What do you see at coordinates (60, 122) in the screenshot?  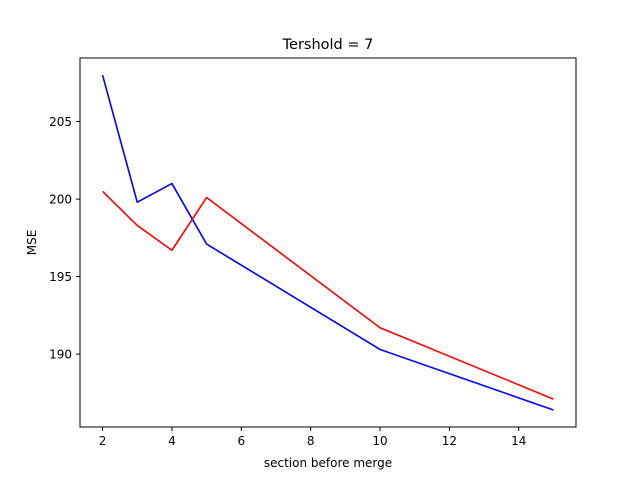 I see `y-tick-label: 205` at bounding box center [60, 122].